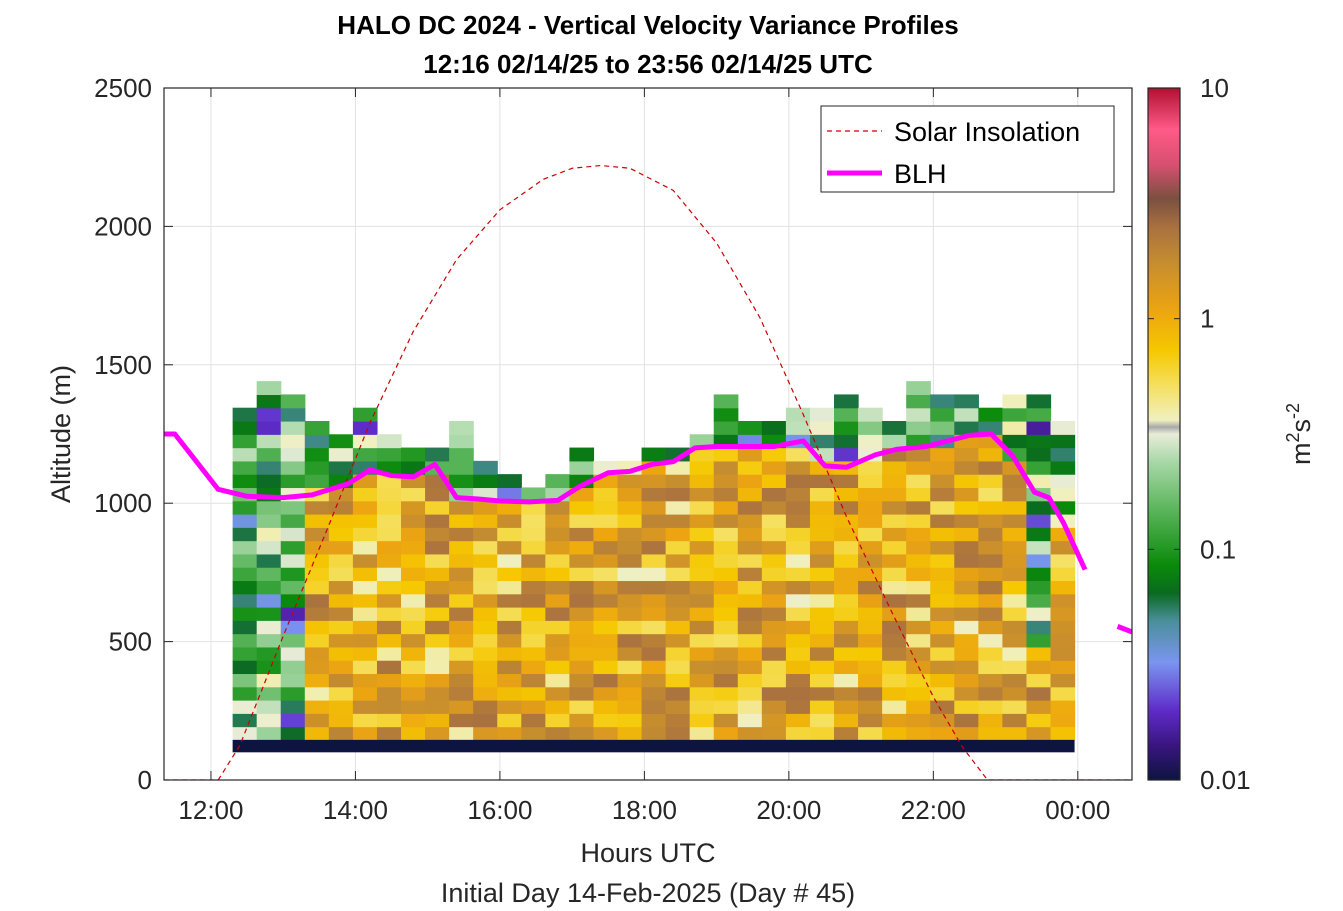 This screenshot has height=911, width=1343. I want to click on x-tick-label: 12:00, so click(210, 810).